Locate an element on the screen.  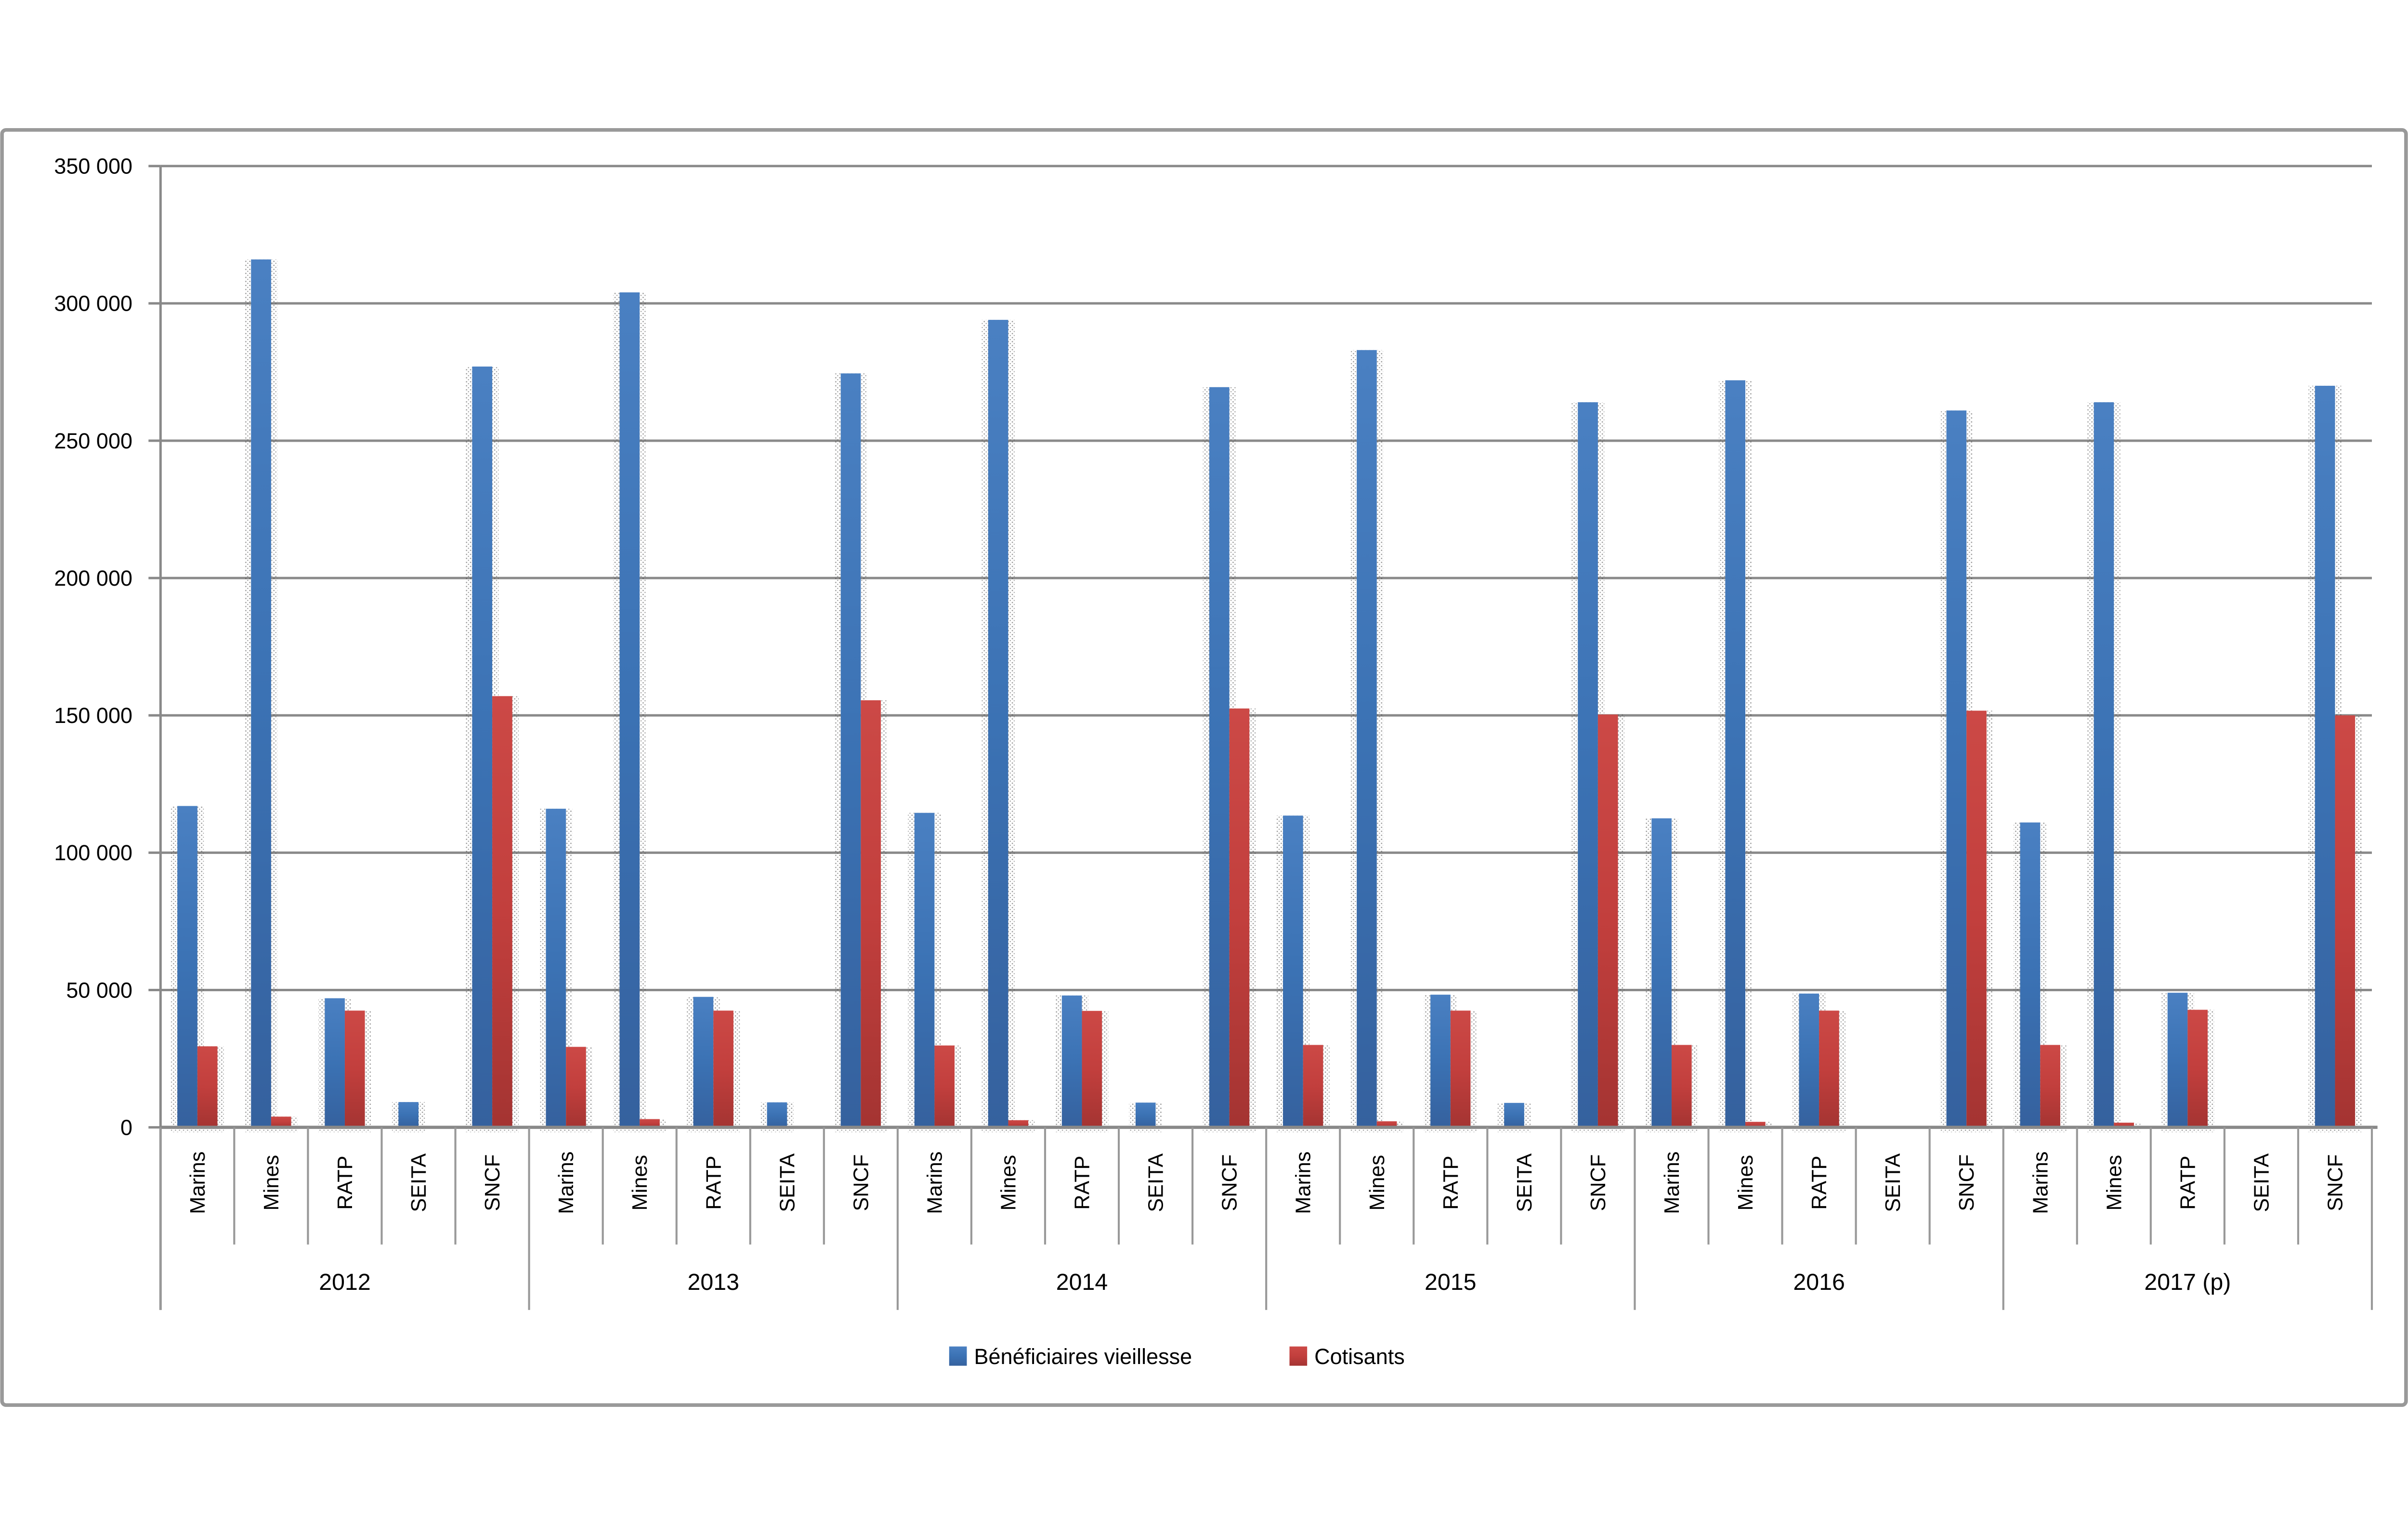
y-tick-label-3: 150 000 is located at coordinates (93, 715).